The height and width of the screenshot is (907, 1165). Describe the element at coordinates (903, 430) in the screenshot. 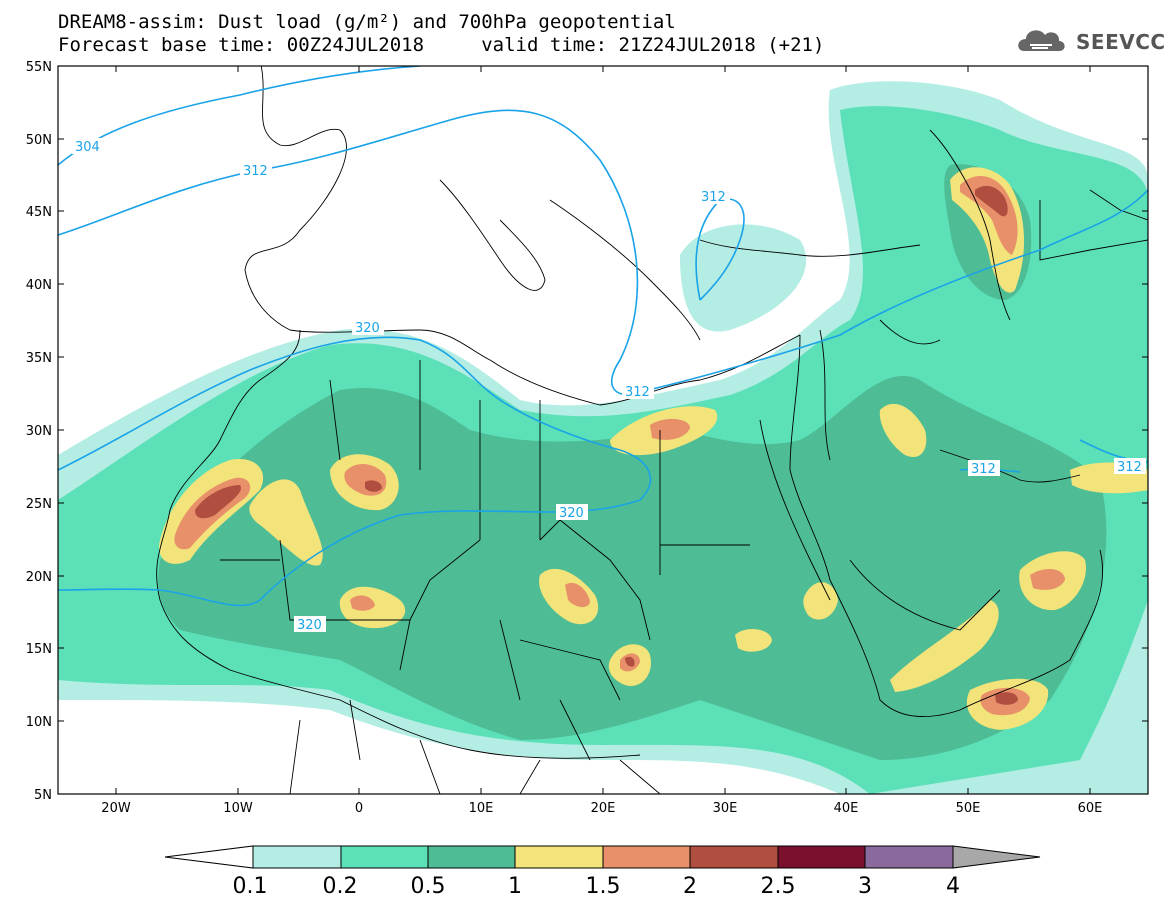

I see `dust-region-1-iraq` at that location.